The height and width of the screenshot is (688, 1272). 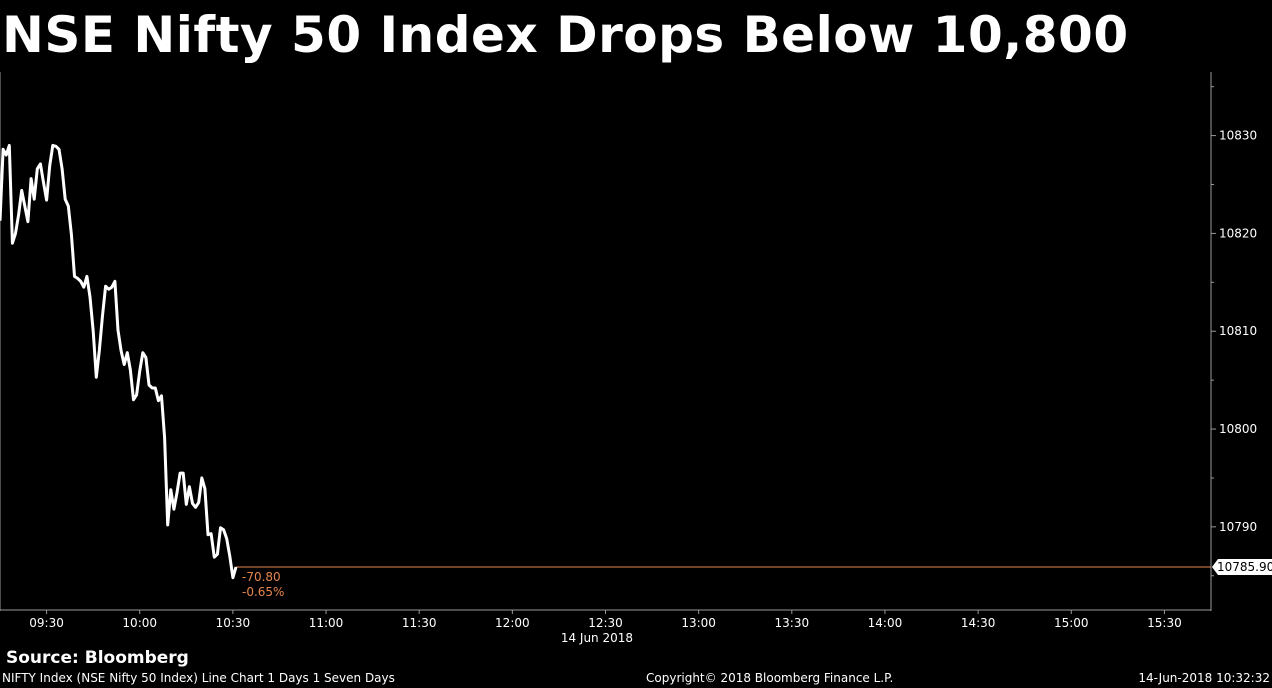 I want to click on y-tick-label: 10820, so click(x=1238, y=233).